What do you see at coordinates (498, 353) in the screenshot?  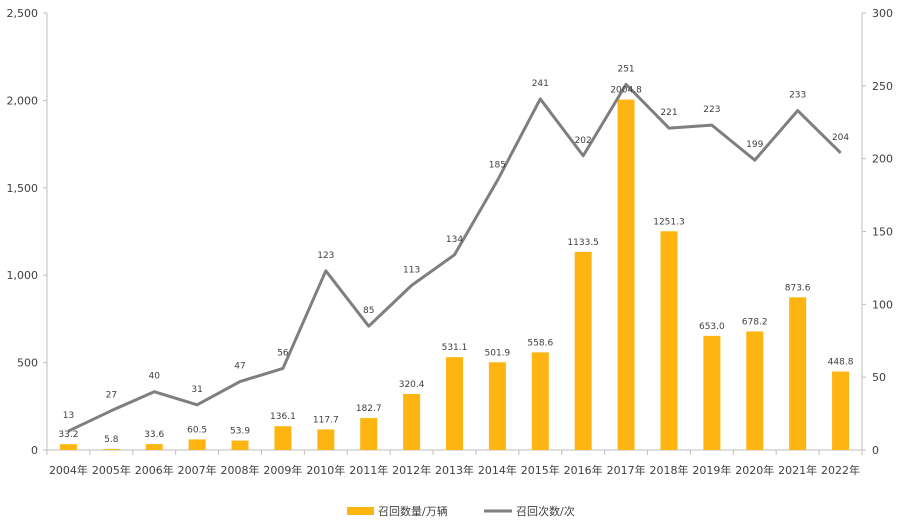 I see `bar-data-label: 501.9` at bounding box center [498, 353].